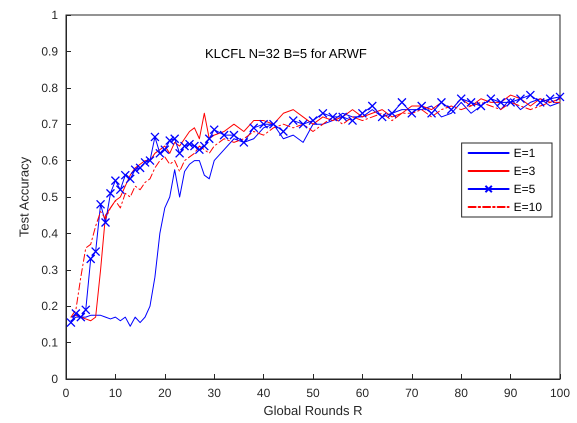 The width and height of the screenshot is (577, 423). What do you see at coordinates (49, 51) in the screenshot?
I see `y-tick-label: 0.9` at bounding box center [49, 51].